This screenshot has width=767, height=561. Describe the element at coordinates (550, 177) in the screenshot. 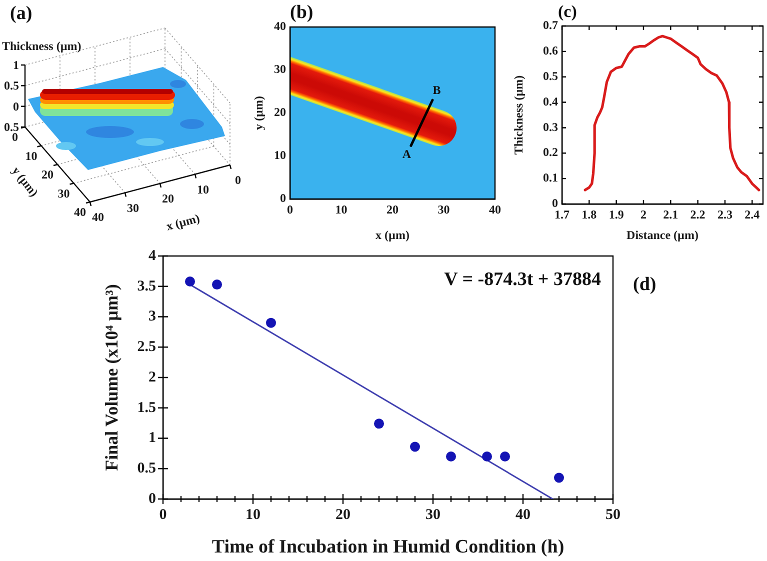

I see `y-tick-label: 0.1` at that location.